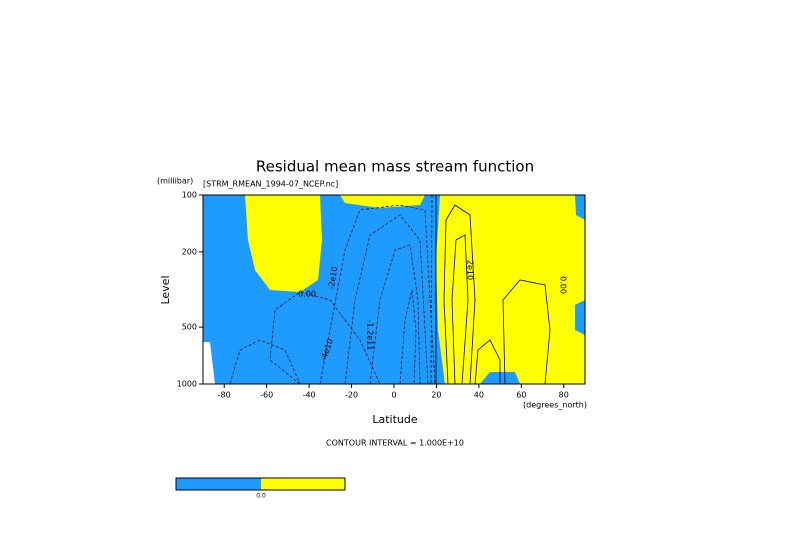  Describe the element at coordinates (393, 395) in the screenshot. I see `x-tick-label: 0` at that location.